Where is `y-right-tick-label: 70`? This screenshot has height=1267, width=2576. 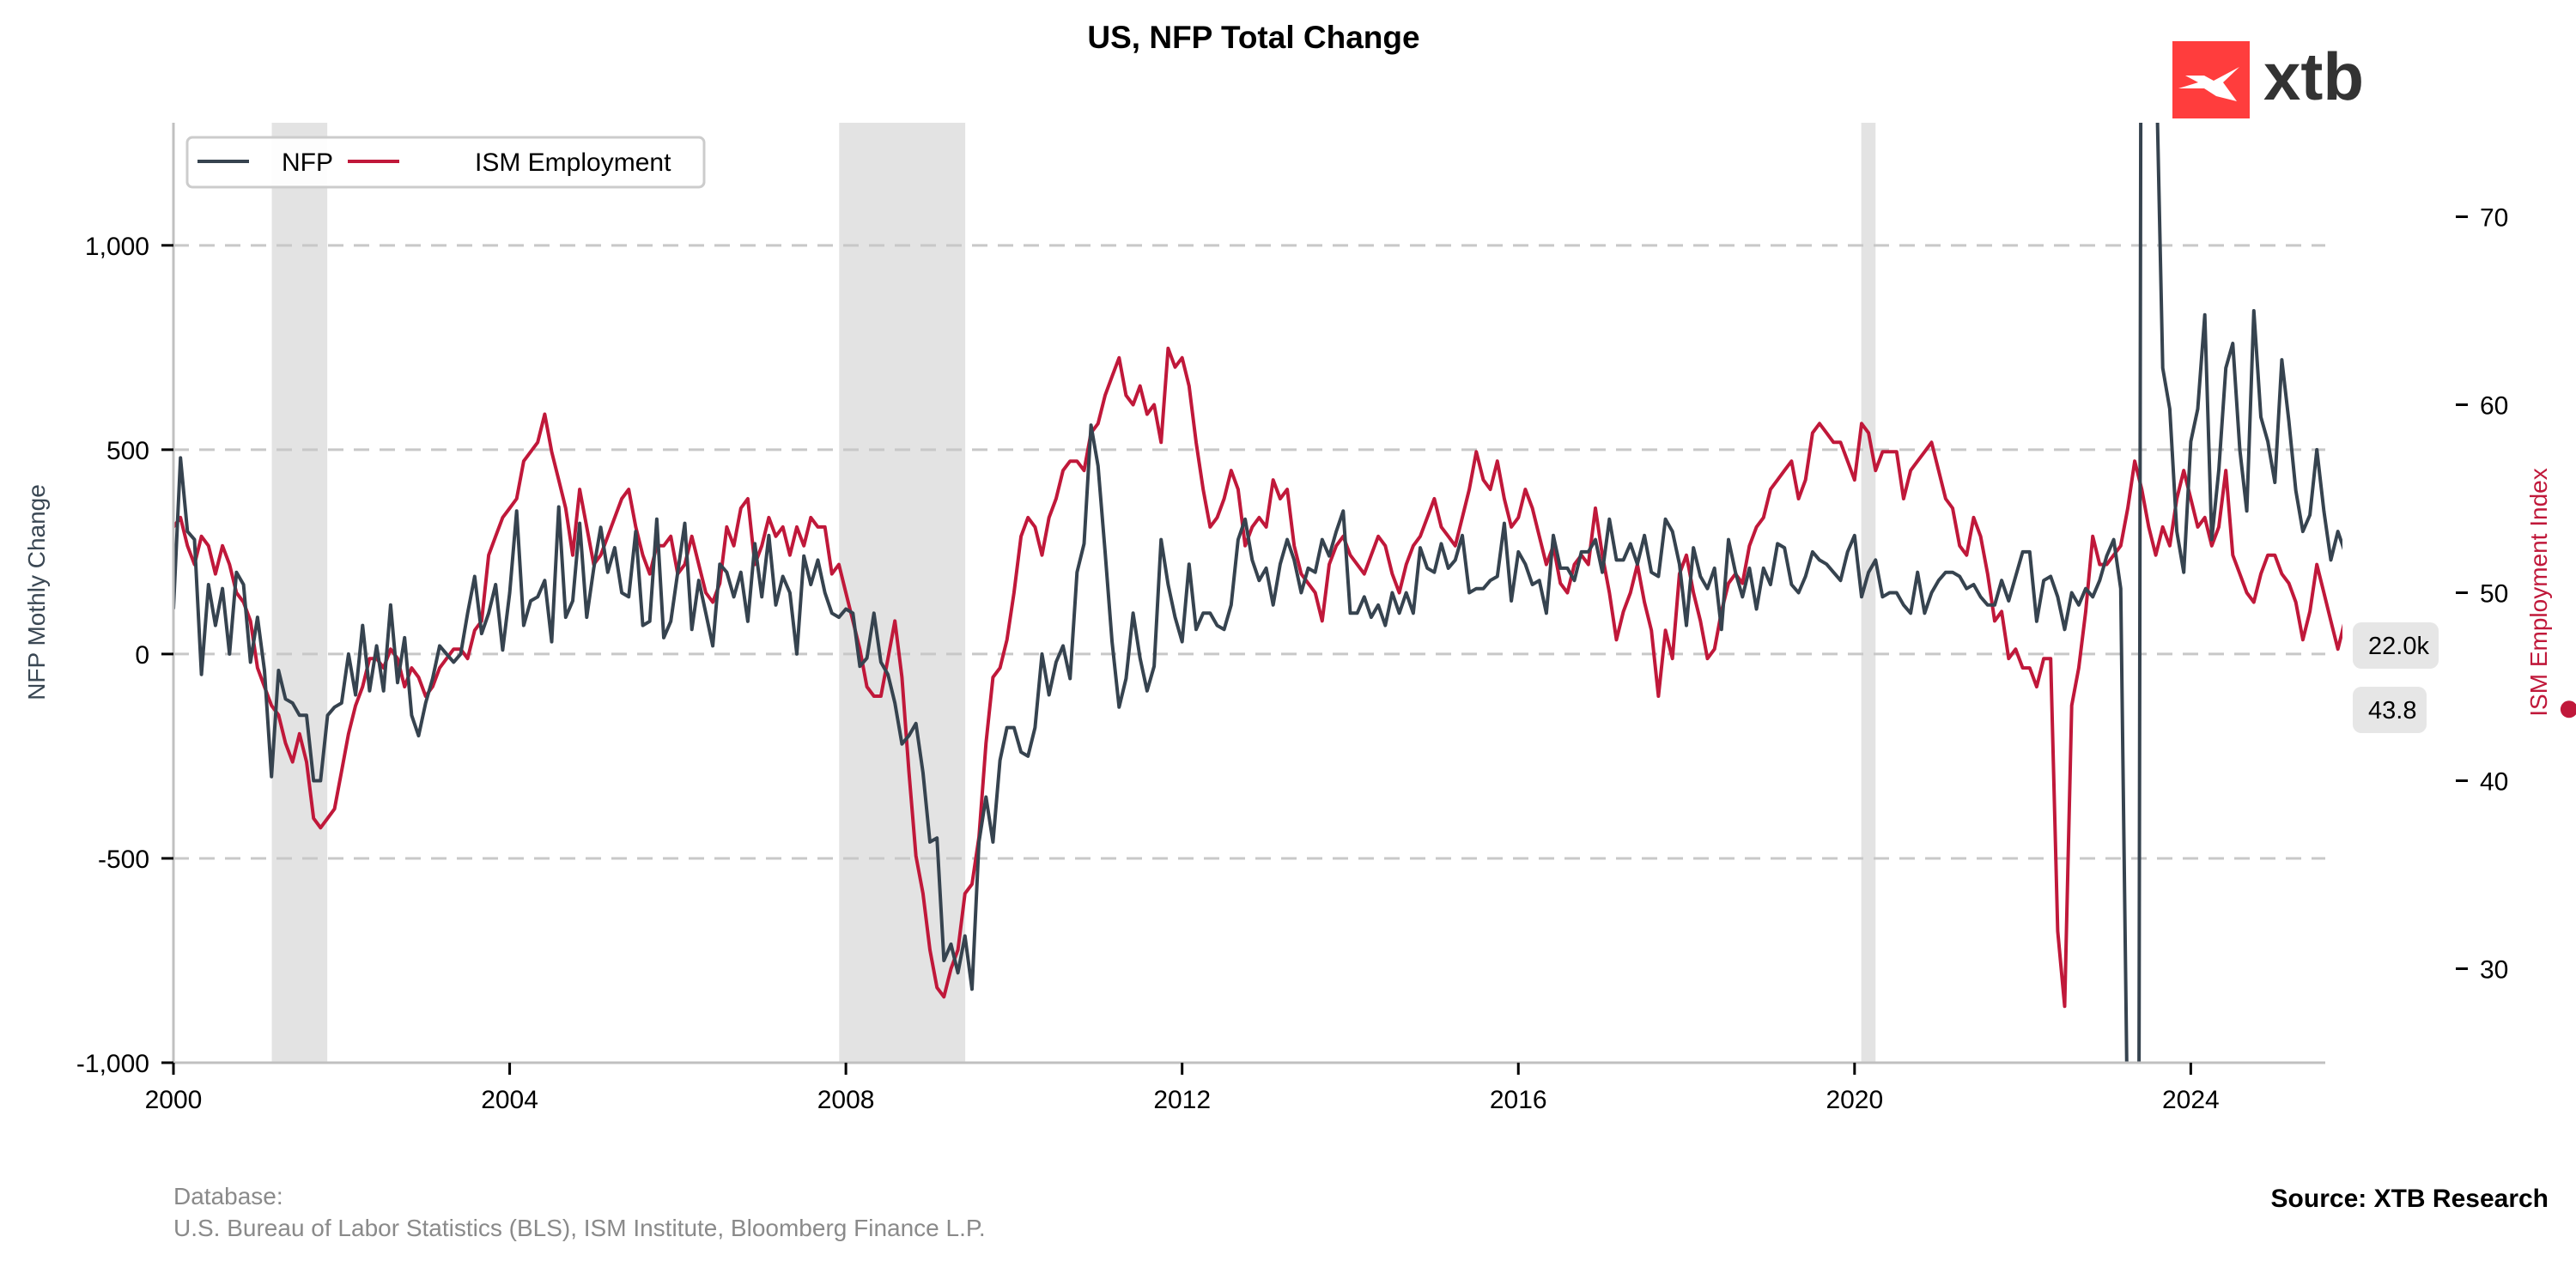
y-right-tick-label: 70 is located at coordinates (2494, 219).